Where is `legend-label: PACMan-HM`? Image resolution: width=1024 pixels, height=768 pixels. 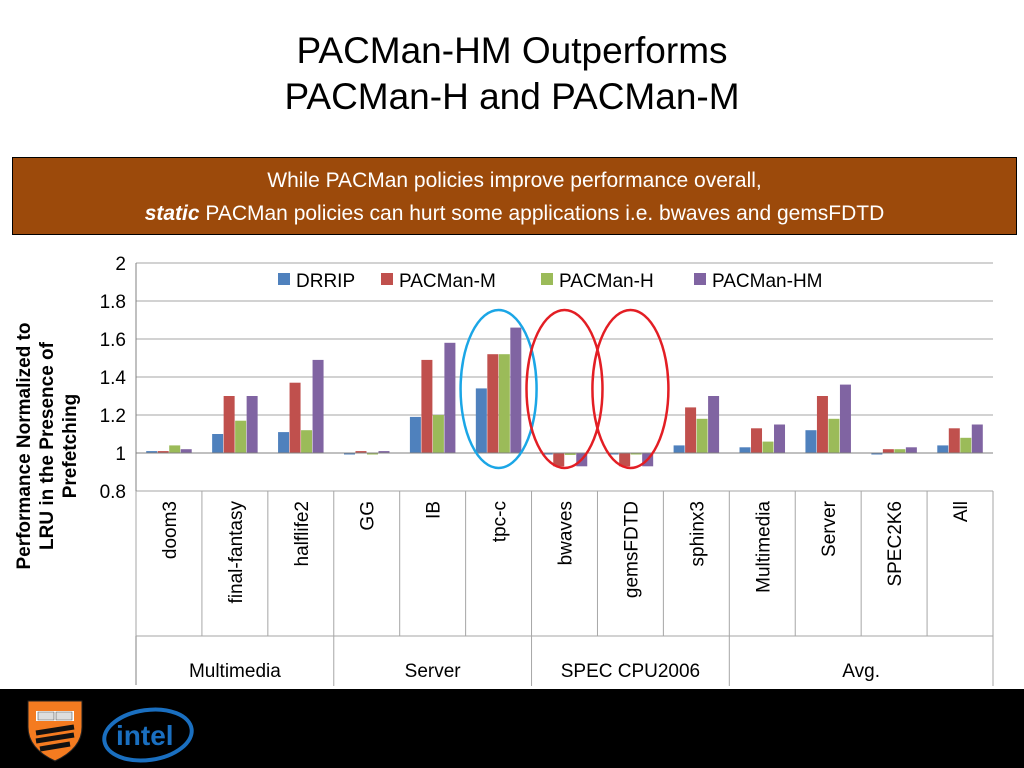 legend-label: PACMan-HM is located at coordinates (767, 281).